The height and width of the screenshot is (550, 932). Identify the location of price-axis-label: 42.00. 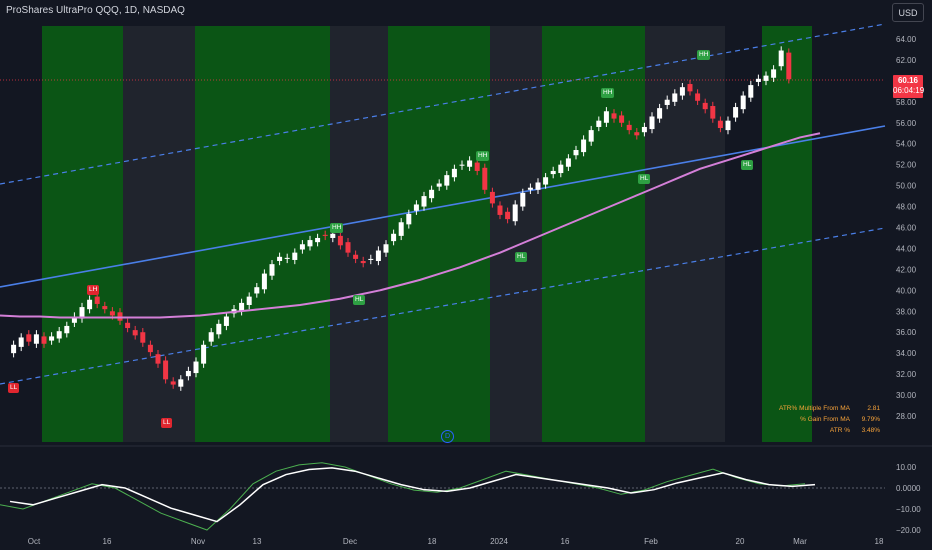
(906, 269).